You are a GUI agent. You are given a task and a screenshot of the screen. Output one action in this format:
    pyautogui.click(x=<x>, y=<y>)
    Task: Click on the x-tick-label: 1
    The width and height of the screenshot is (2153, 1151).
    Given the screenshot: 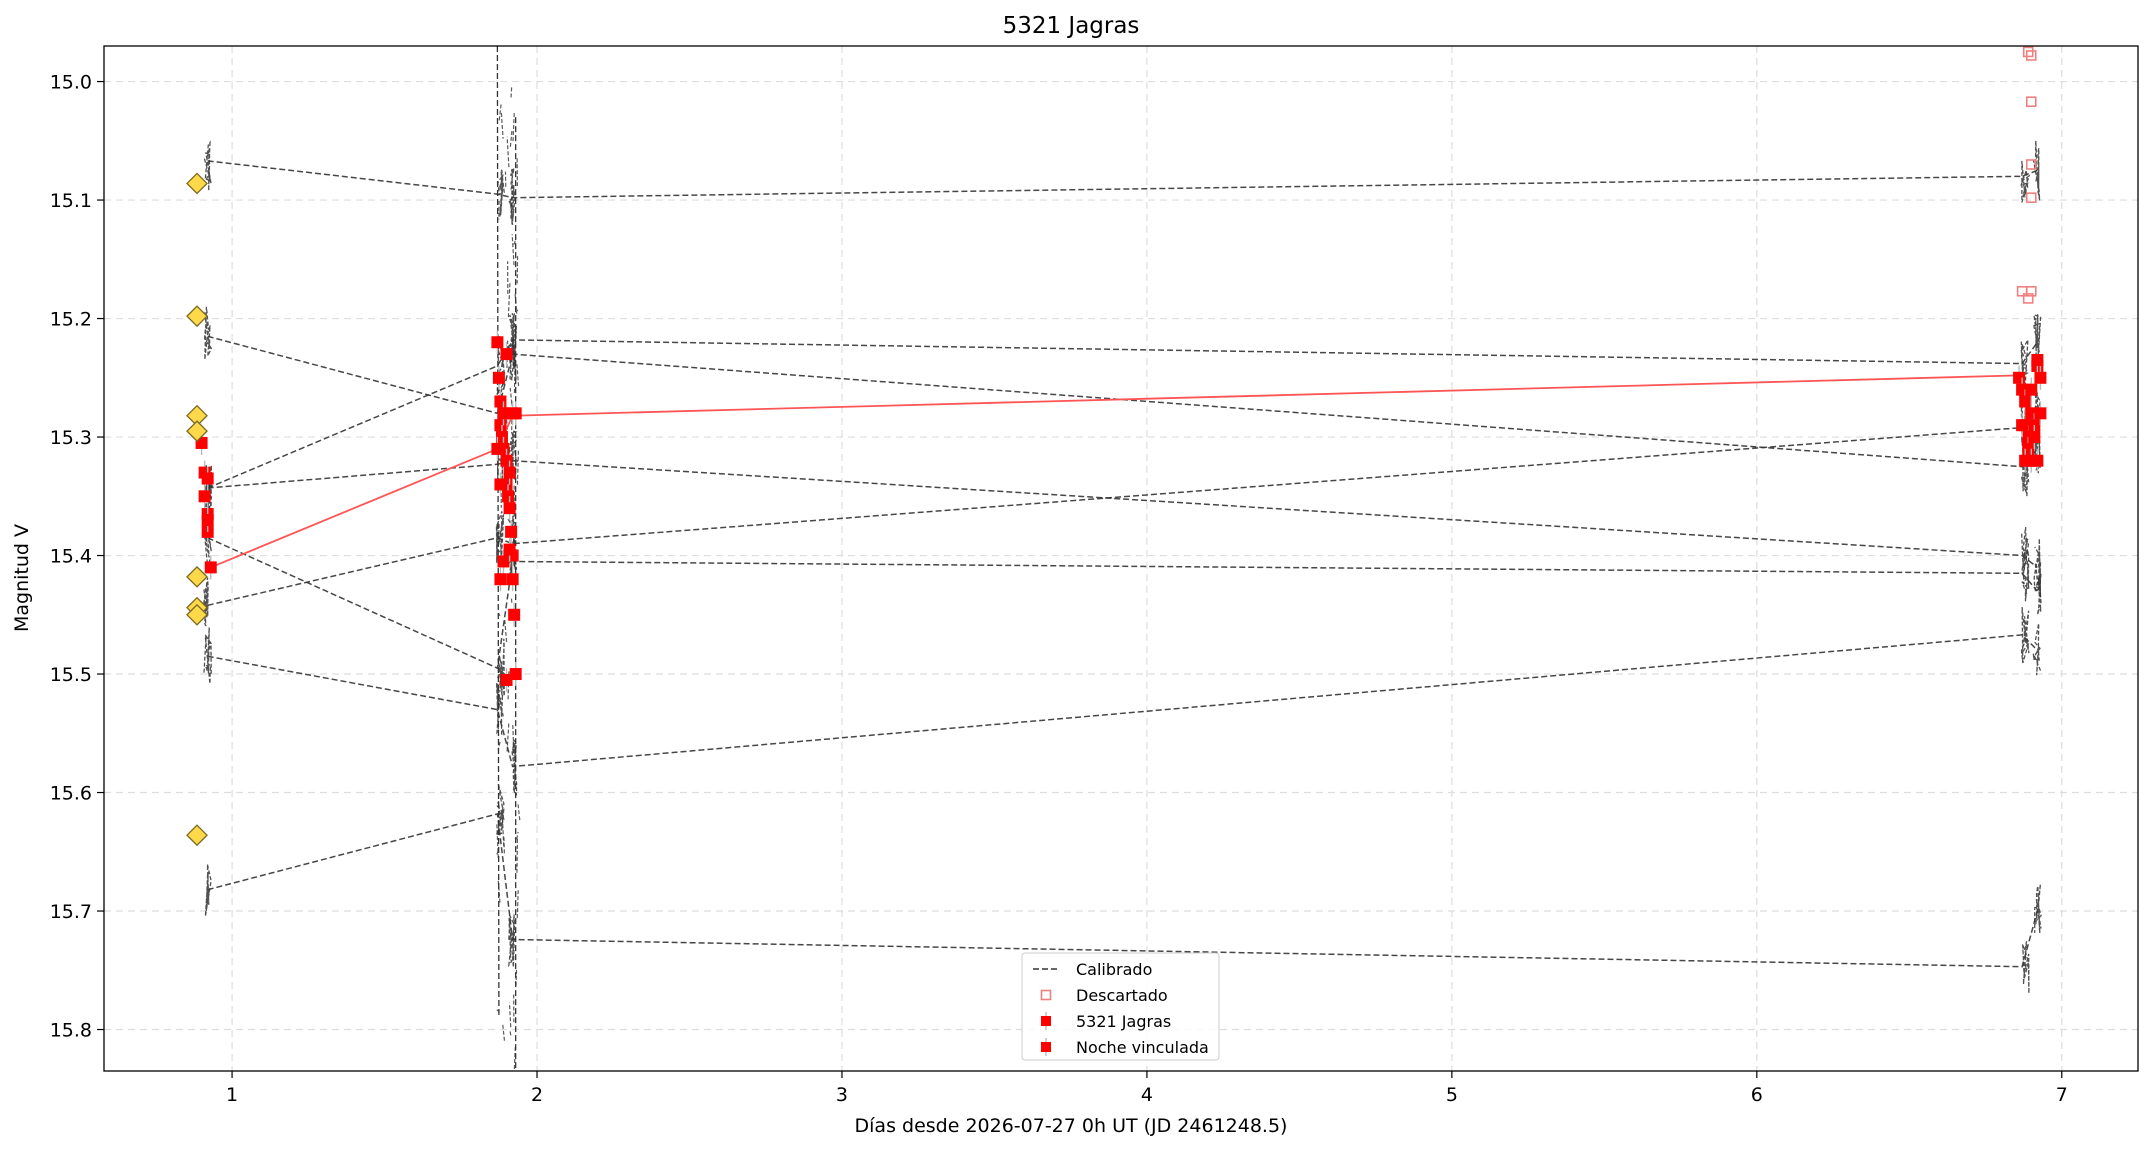 What is the action you would take?
    pyautogui.click(x=232, y=1095)
    